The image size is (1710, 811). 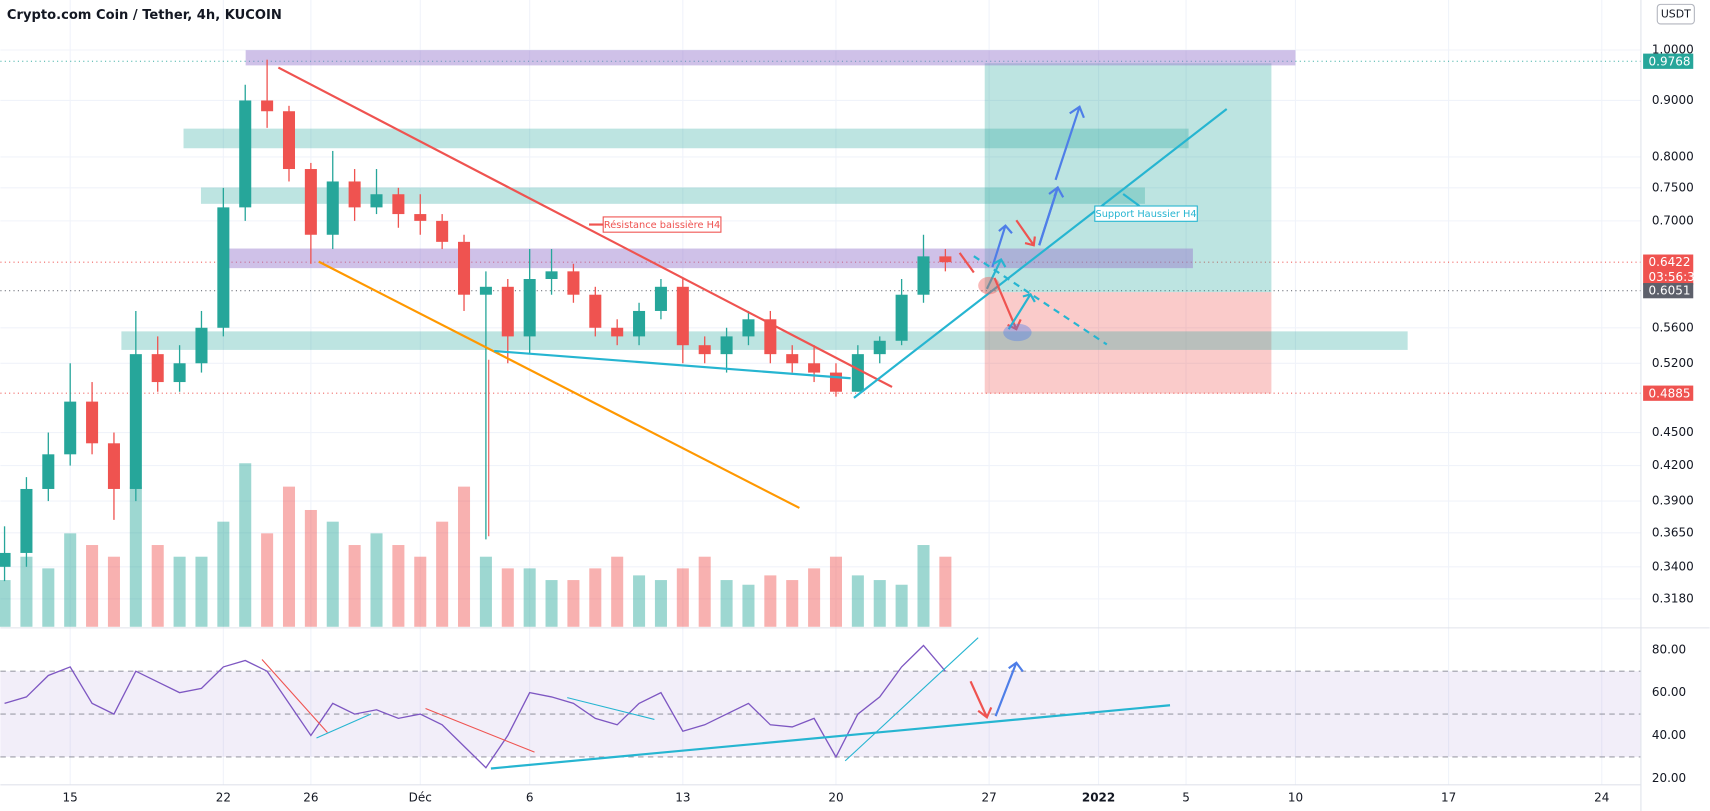 What do you see at coordinates (475, 706) in the screenshot?
I see `rsi-line` at bounding box center [475, 706].